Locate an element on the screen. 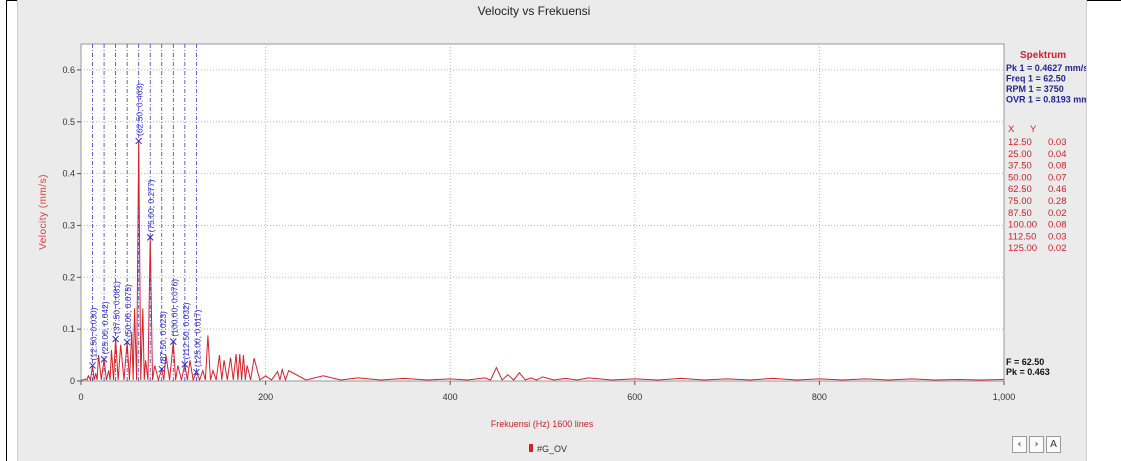  side-table-x-value: 62.50 is located at coordinates (1020, 189).